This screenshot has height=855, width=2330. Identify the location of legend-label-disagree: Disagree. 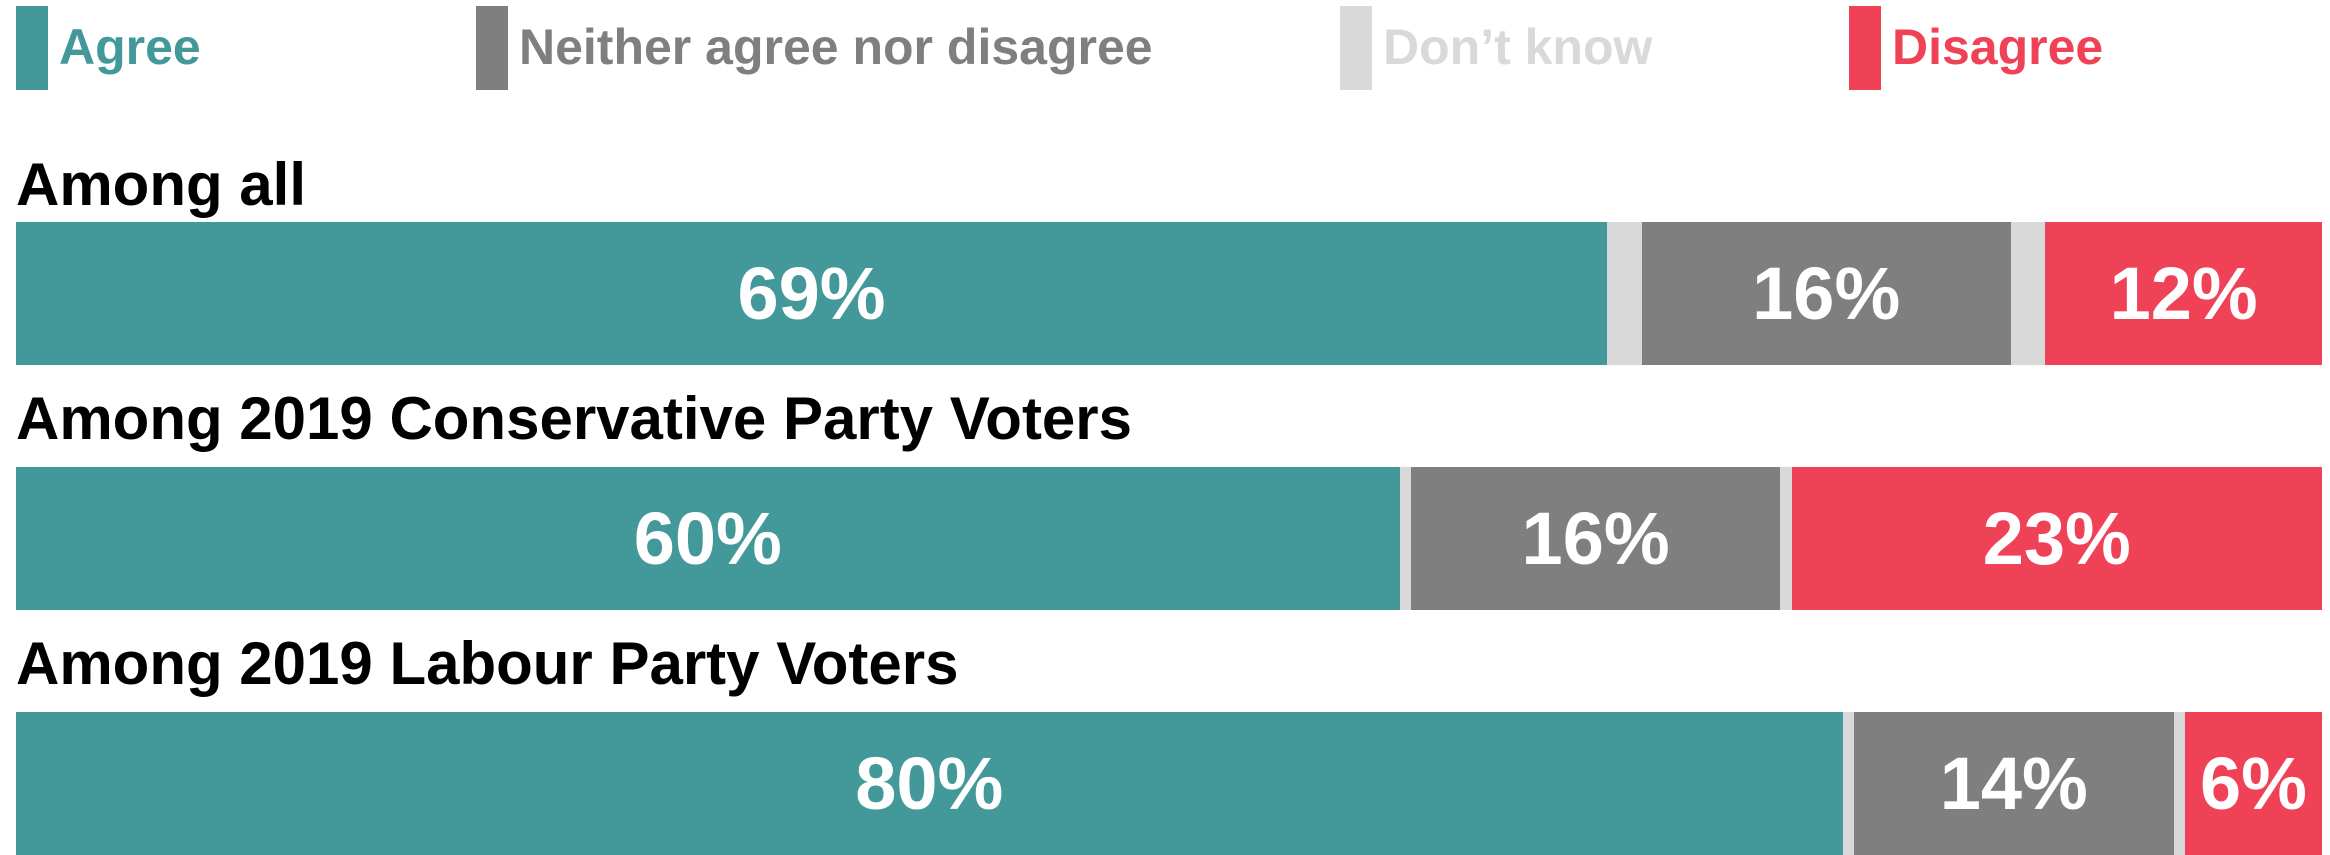
(1998, 47).